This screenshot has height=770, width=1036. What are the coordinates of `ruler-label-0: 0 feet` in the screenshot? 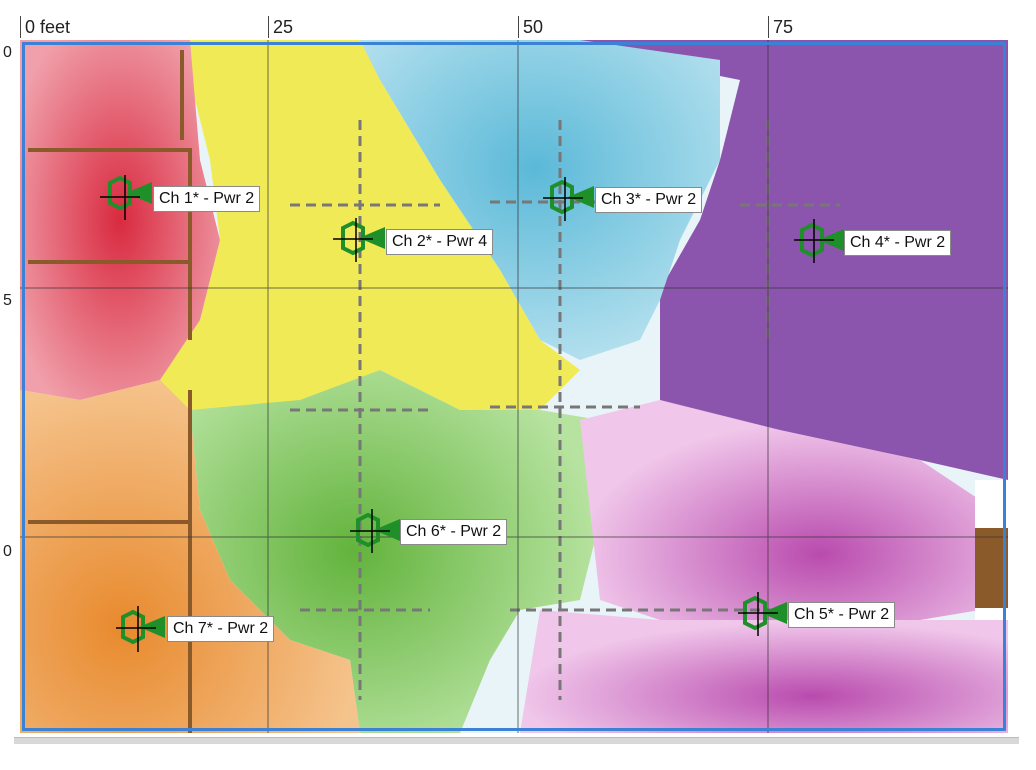 It's located at (48, 27).